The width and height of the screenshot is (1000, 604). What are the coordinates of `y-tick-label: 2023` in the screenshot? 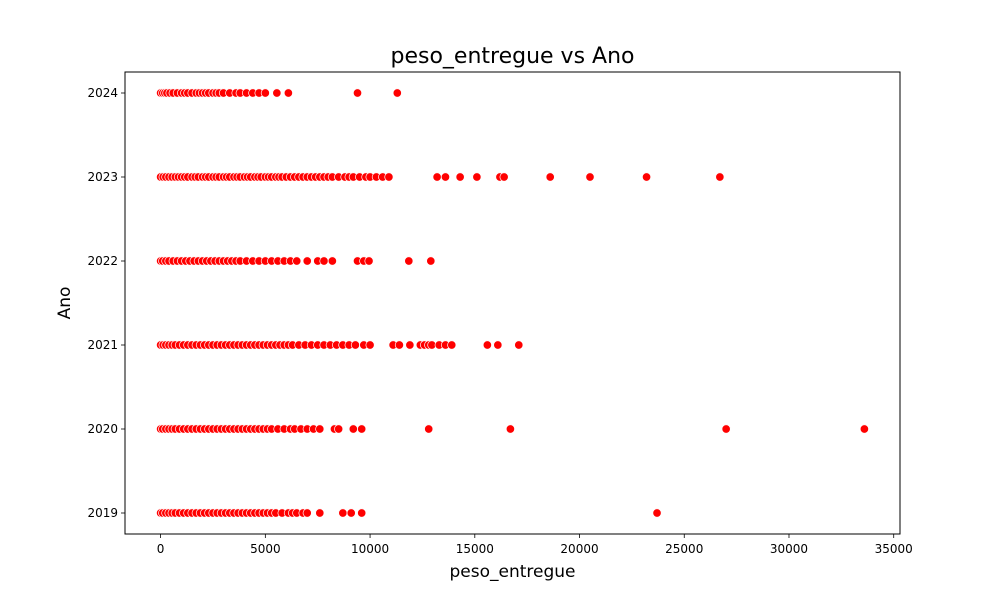 It's located at (102, 177).